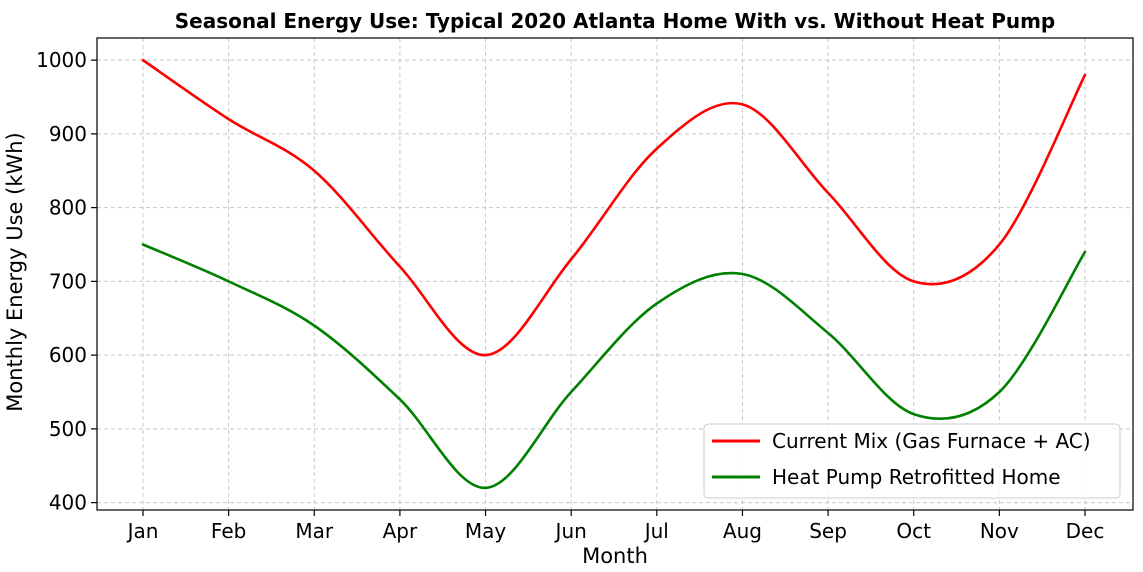 The height and width of the screenshot is (572, 1143). What do you see at coordinates (828, 531) in the screenshot?
I see `x-tick-label: Sep` at bounding box center [828, 531].